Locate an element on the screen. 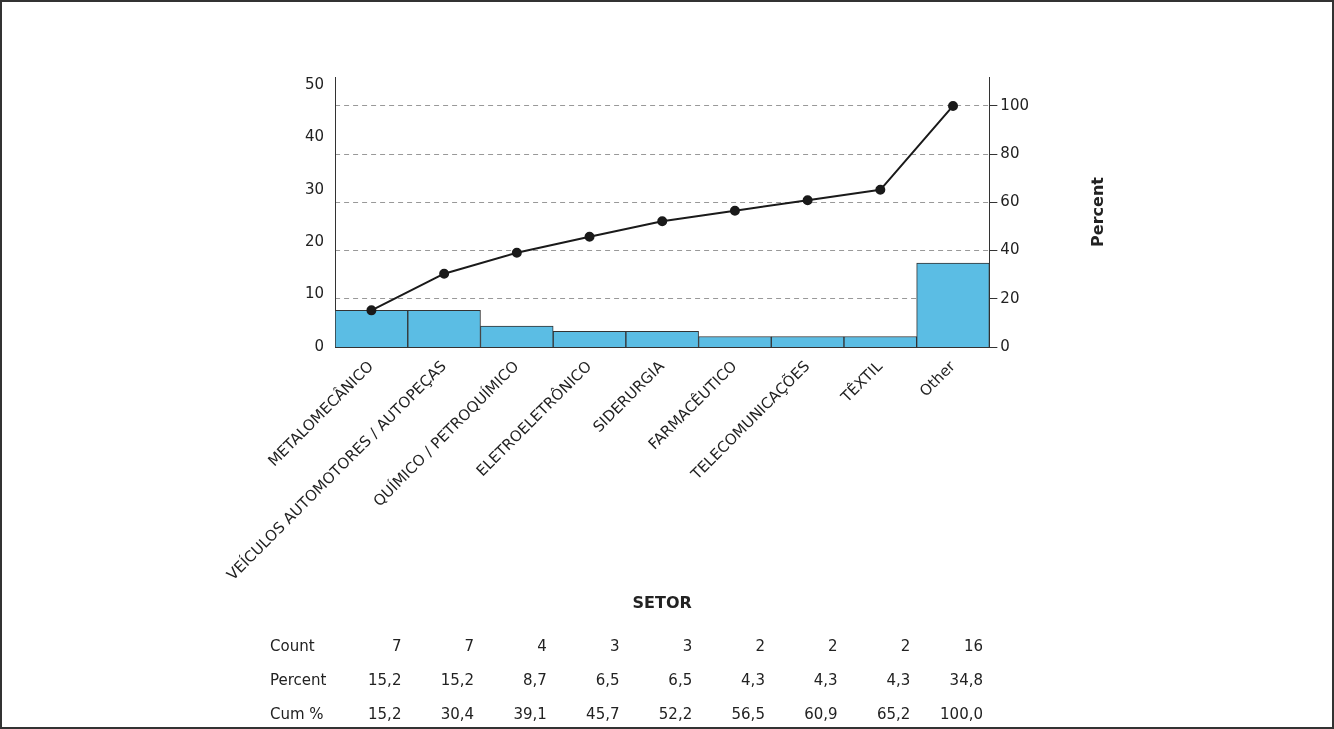  y2-tick-label: 40 is located at coordinates (1010, 249).